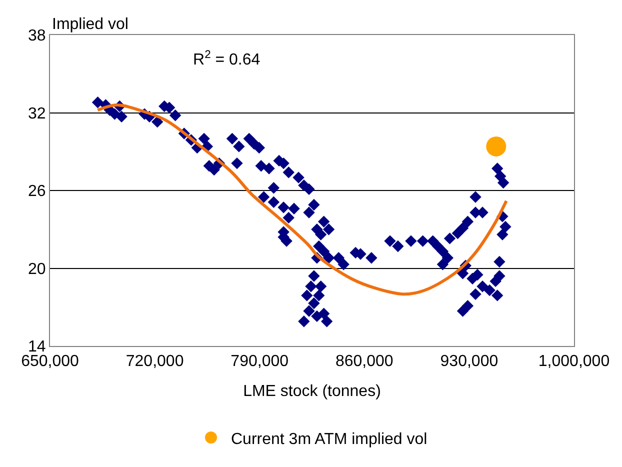  What do you see at coordinates (37, 347) in the screenshot?
I see `y-tick-label: 14` at bounding box center [37, 347].